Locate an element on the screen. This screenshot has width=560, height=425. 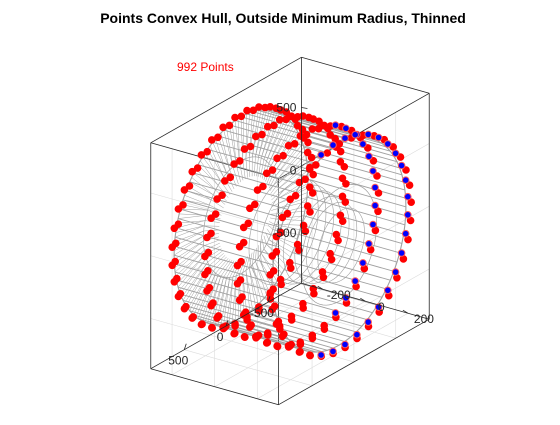
y-tick-label: -500 is located at coordinates (262, 313).